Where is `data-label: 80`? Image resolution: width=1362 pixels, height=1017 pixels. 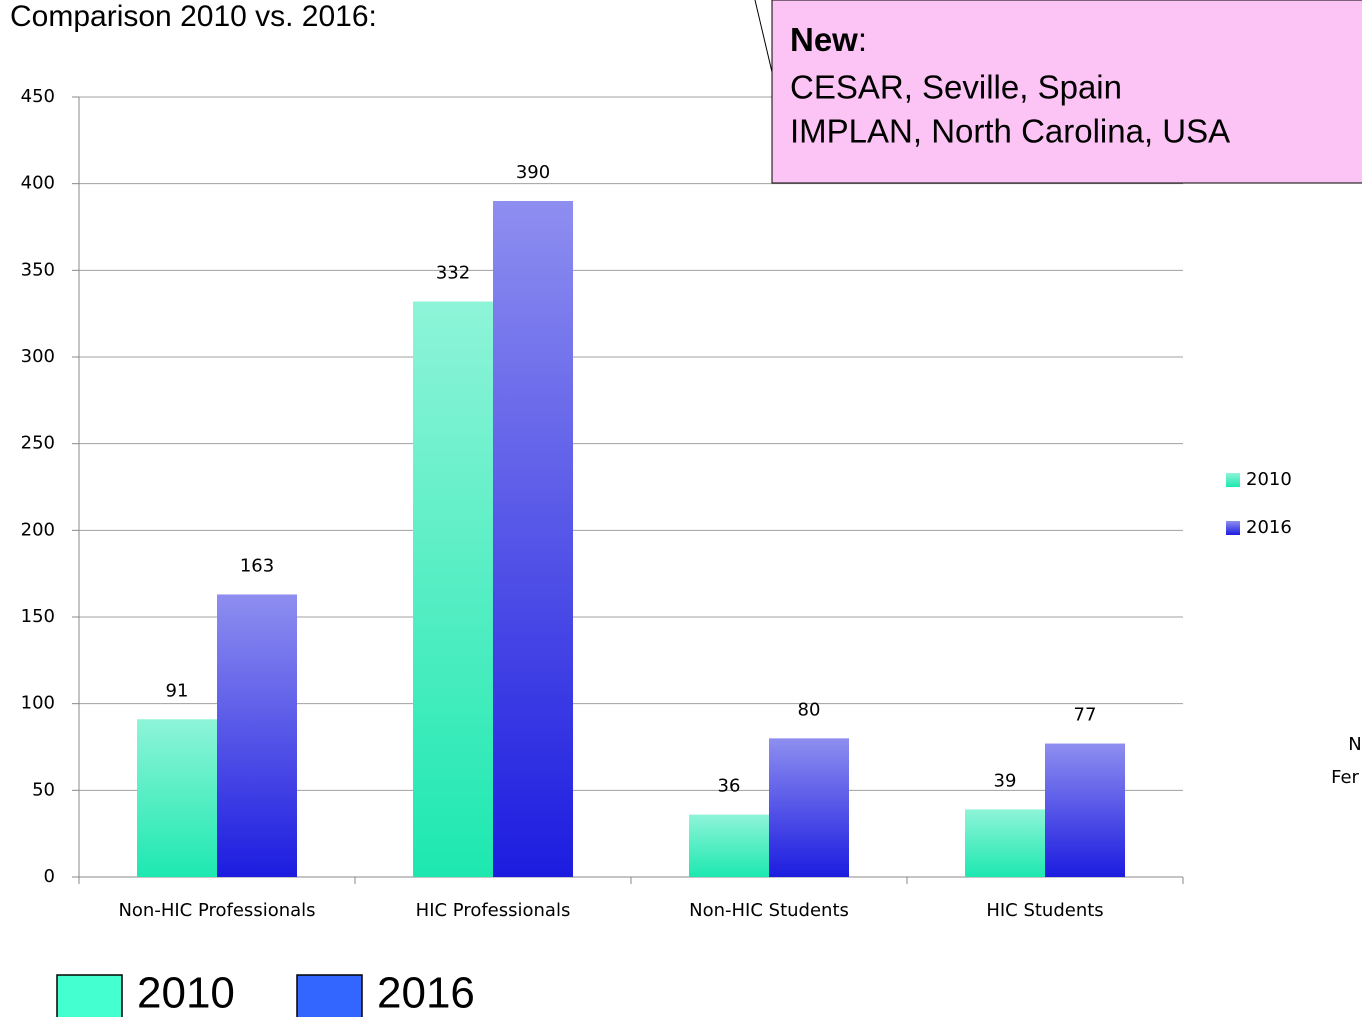
data-label: 80 is located at coordinates (809, 709).